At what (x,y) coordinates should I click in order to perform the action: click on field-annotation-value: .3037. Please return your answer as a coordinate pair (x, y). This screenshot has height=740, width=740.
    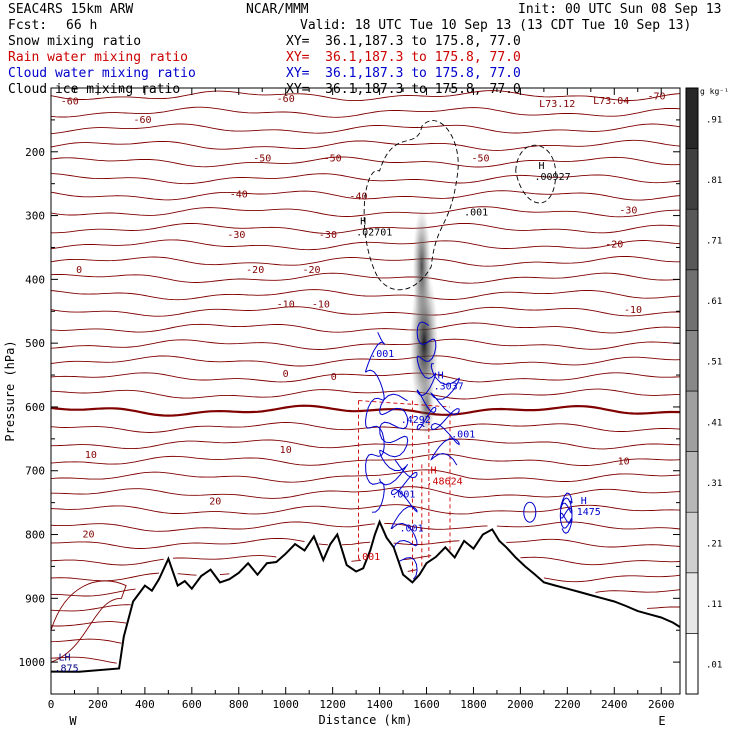
    Looking at the image, I should click on (449, 386).